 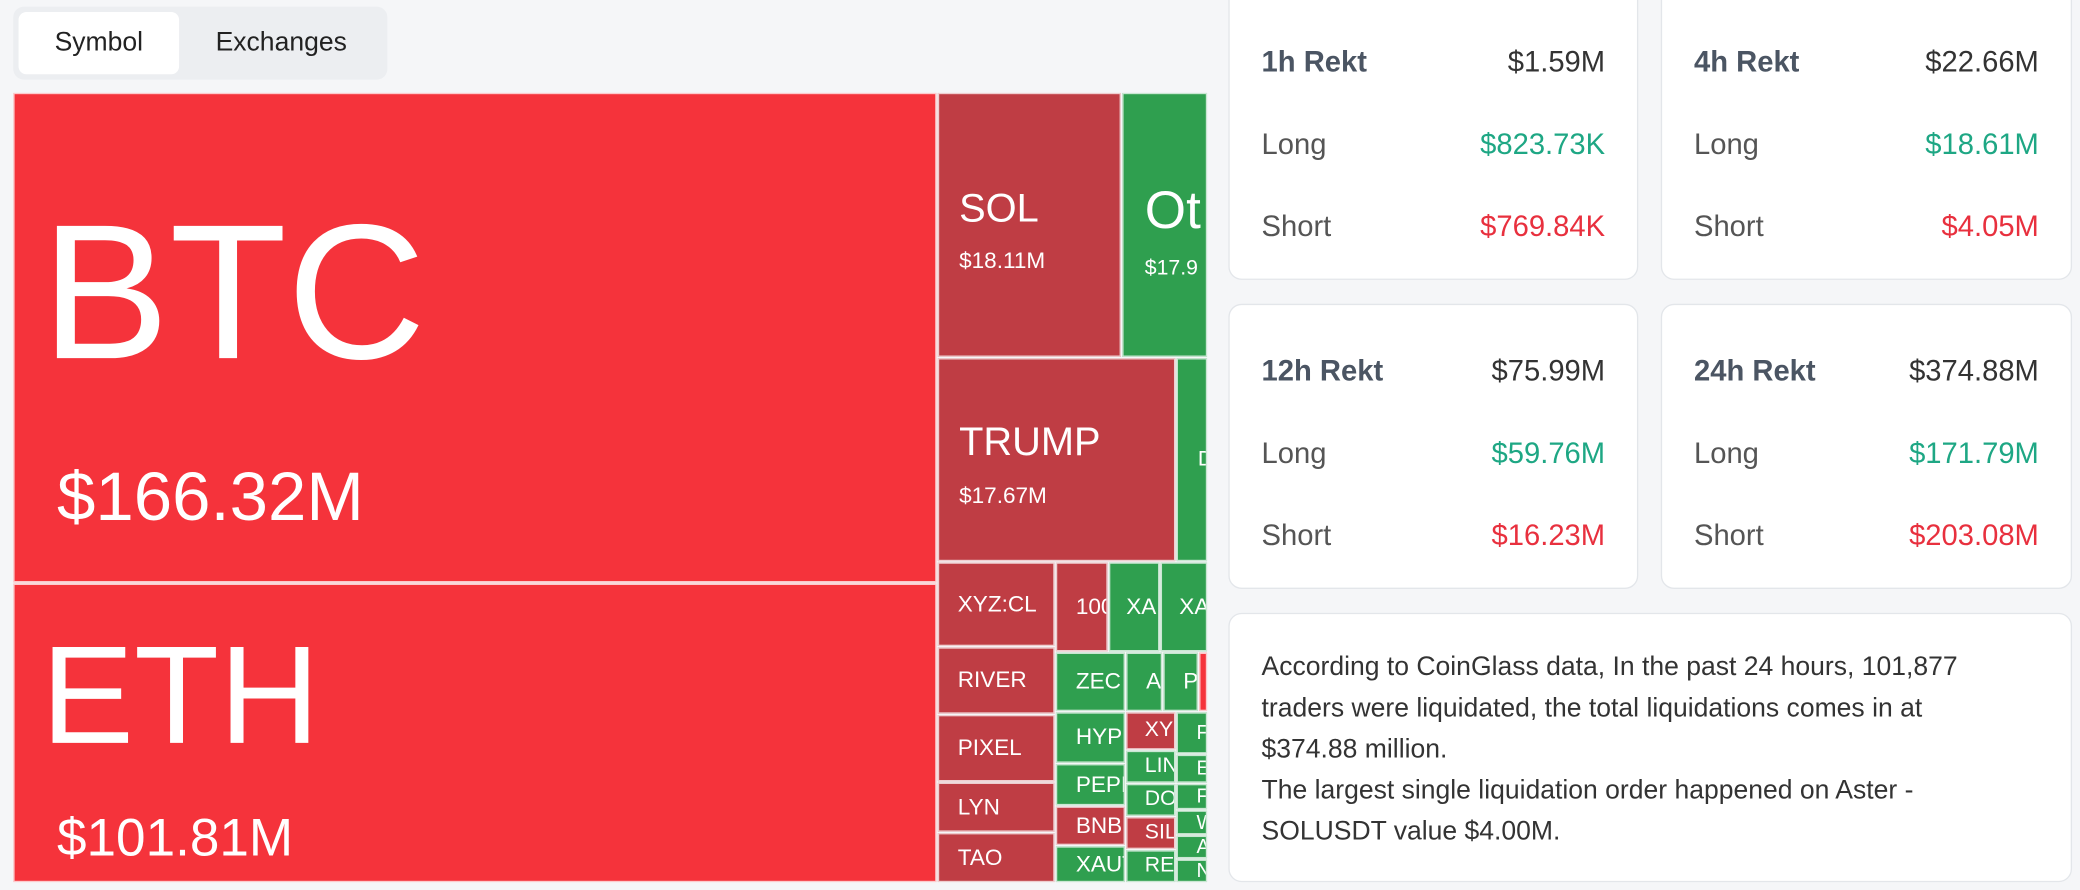 I want to click on summary-line: $374.88 million., so click(x=1354, y=749).